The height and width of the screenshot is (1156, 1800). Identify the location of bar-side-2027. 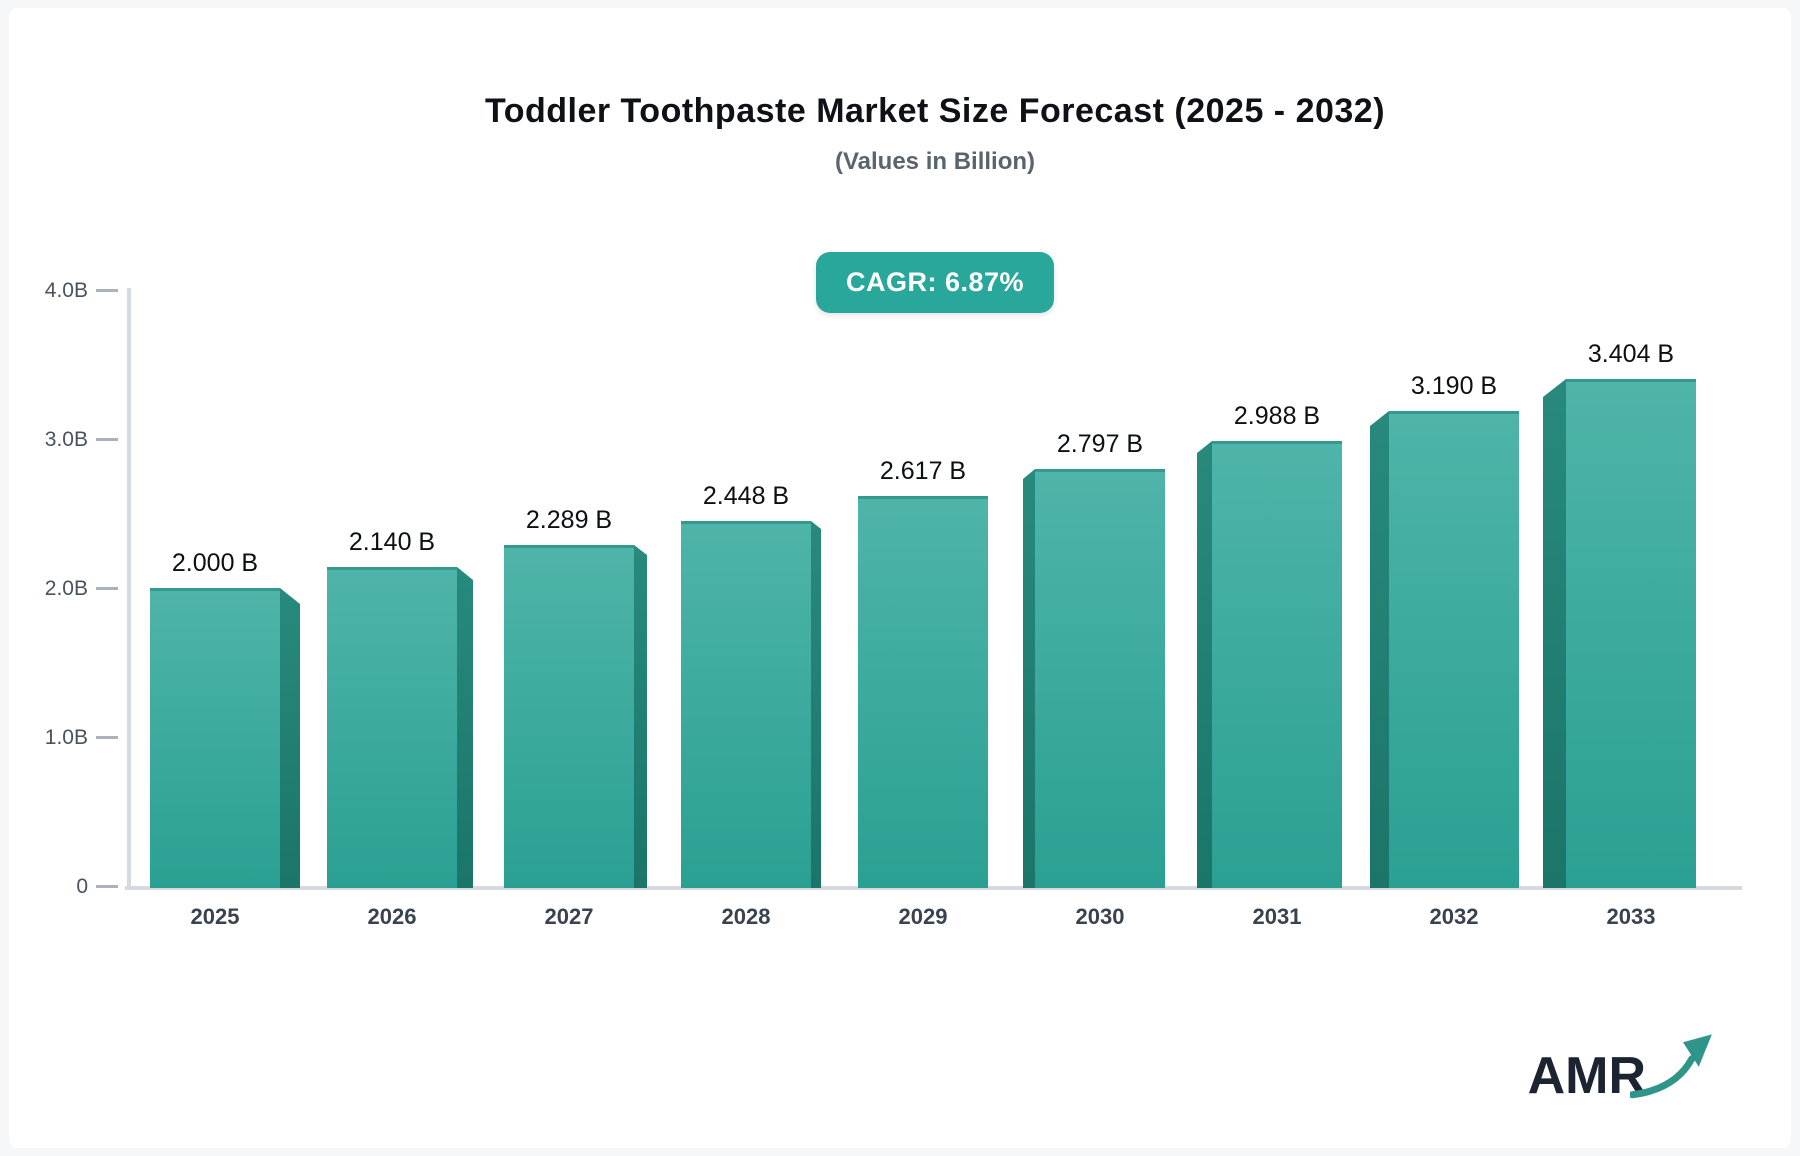
(640, 716).